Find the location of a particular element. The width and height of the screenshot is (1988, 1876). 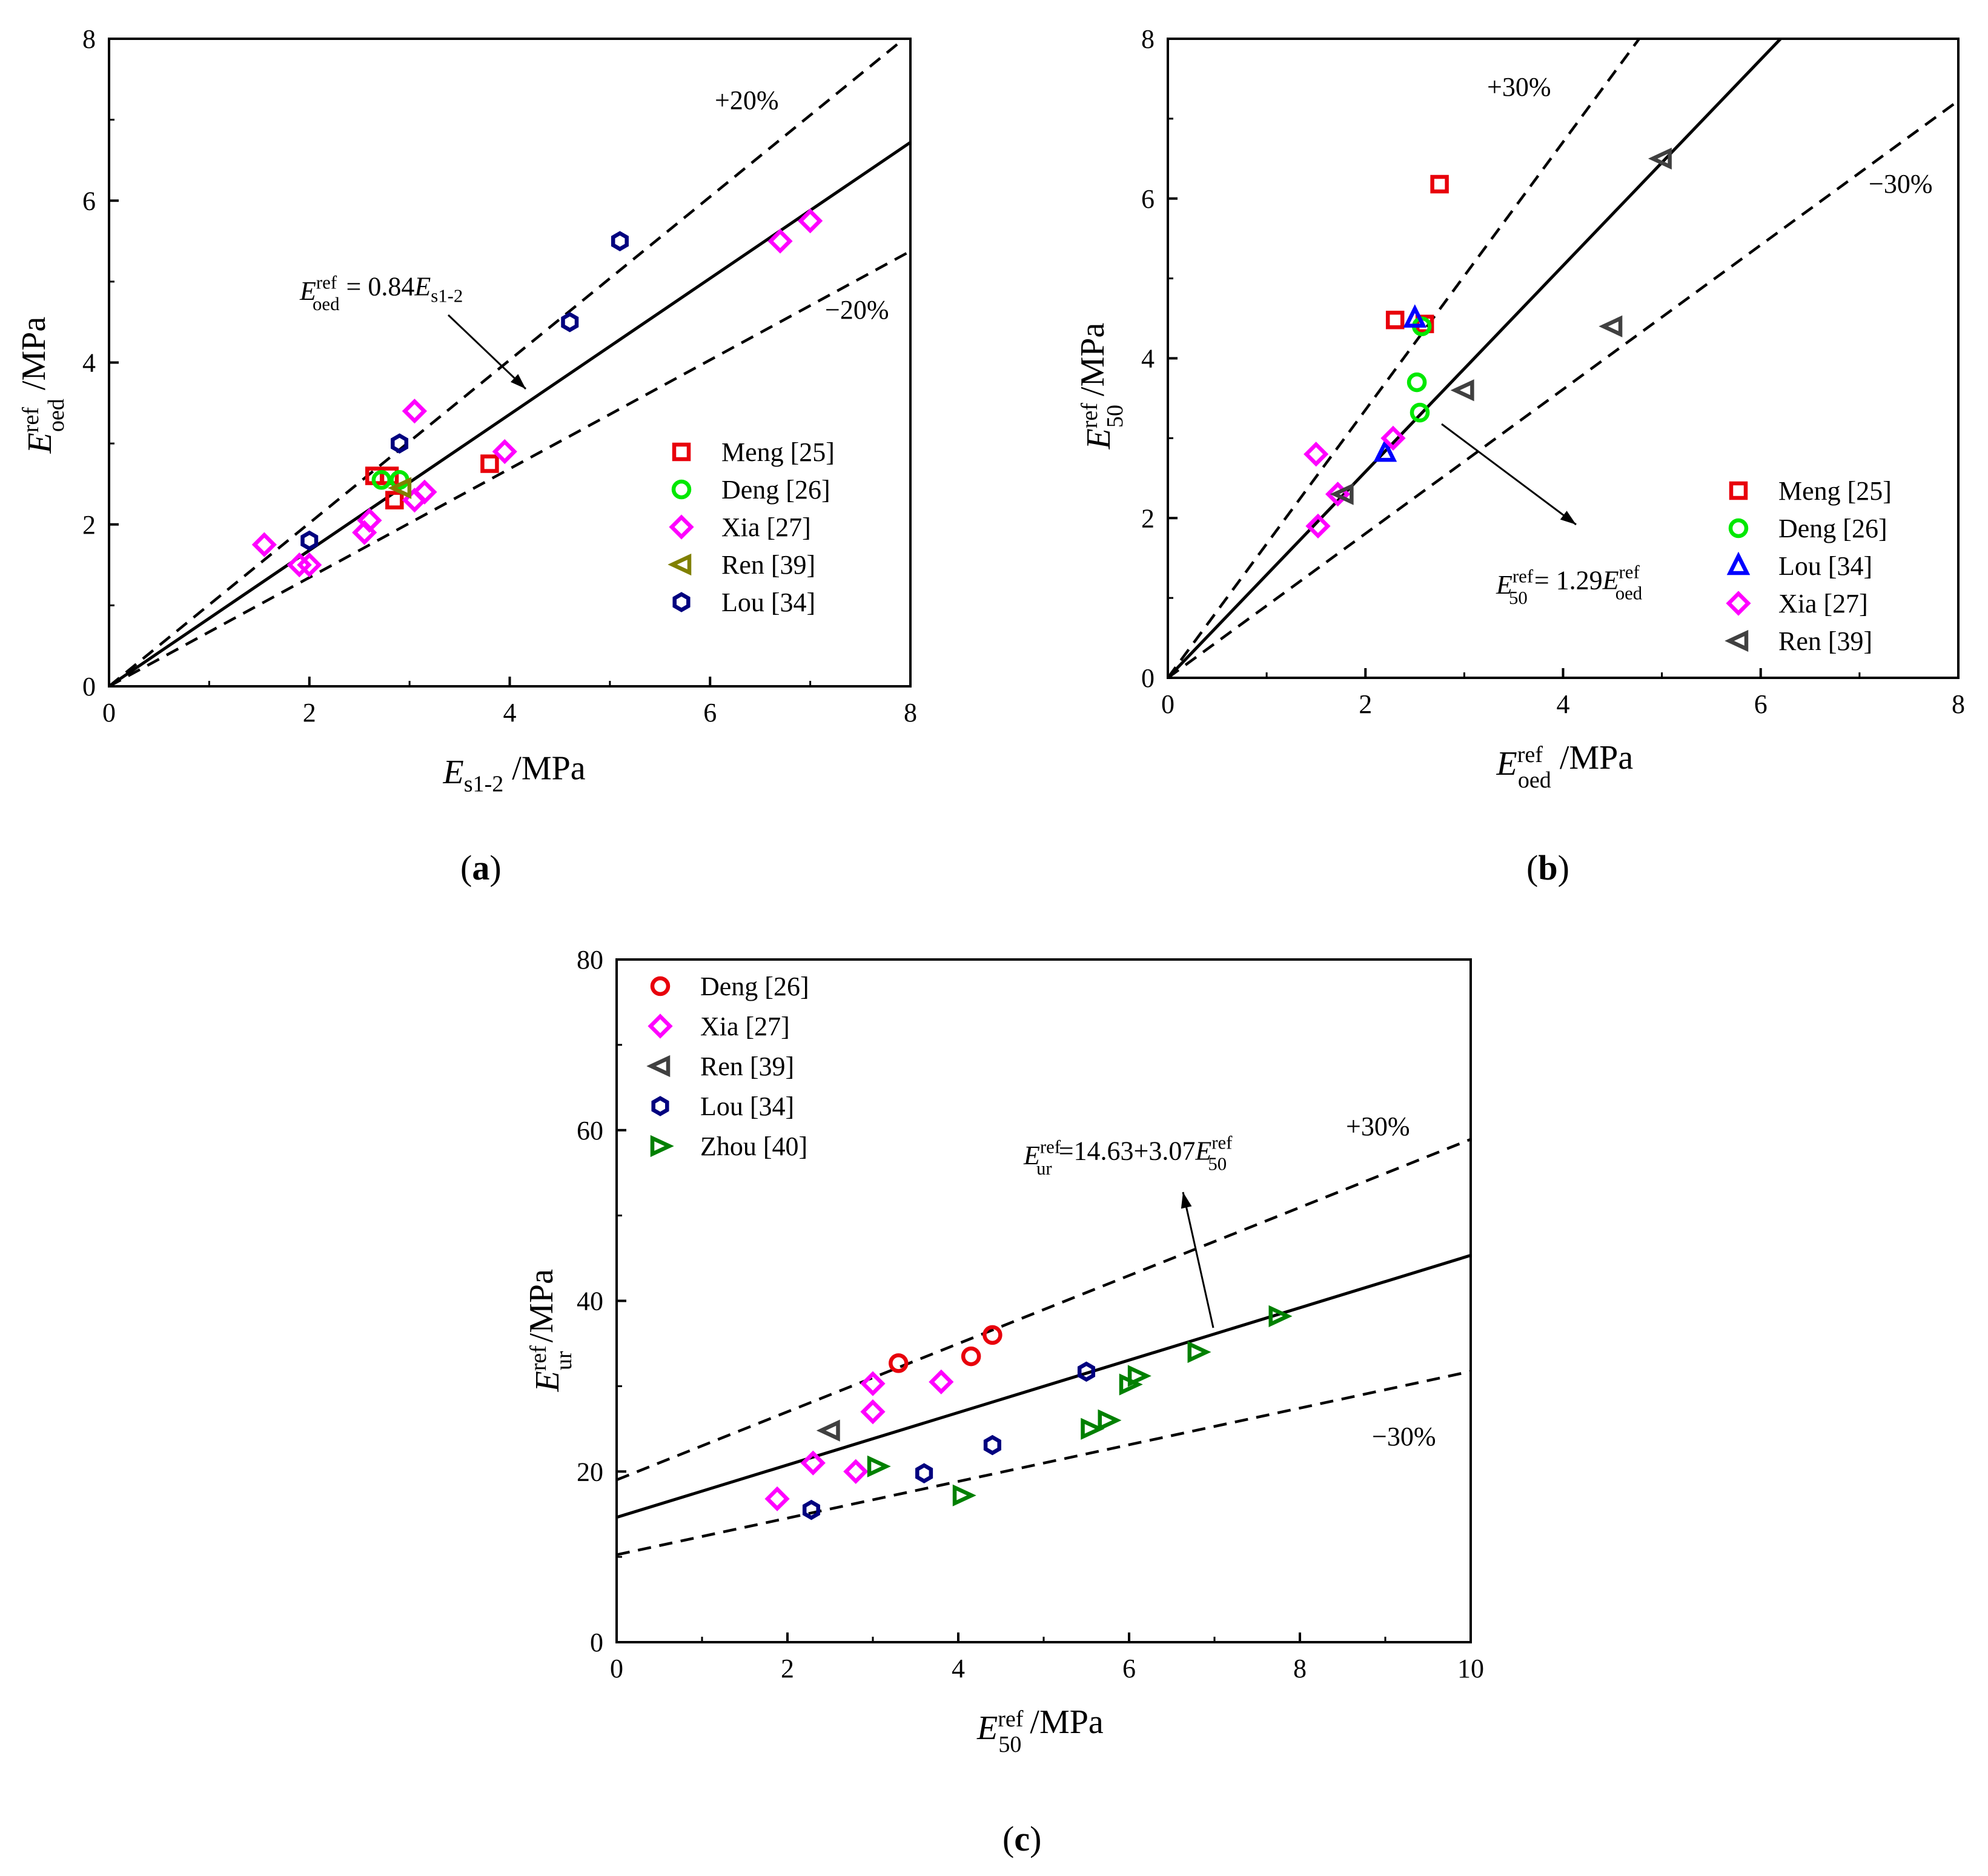

fit-lines is located at coordinates (1563, 359).